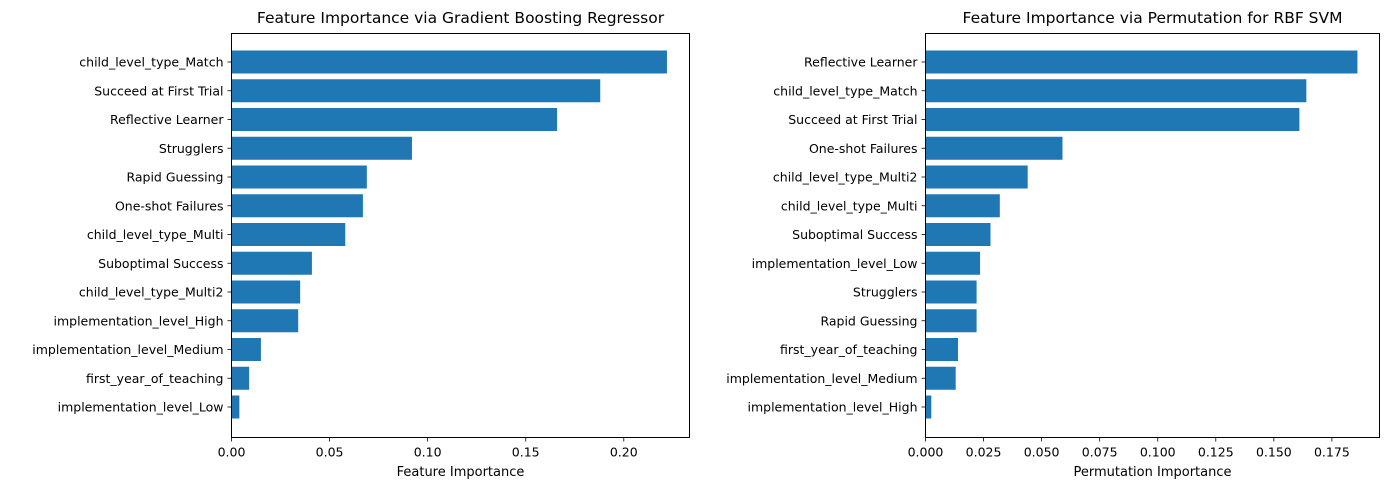 The image size is (1390, 490). Describe the element at coordinates (1158, 452) in the screenshot. I see `x-tick-label: 0.100` at that location.